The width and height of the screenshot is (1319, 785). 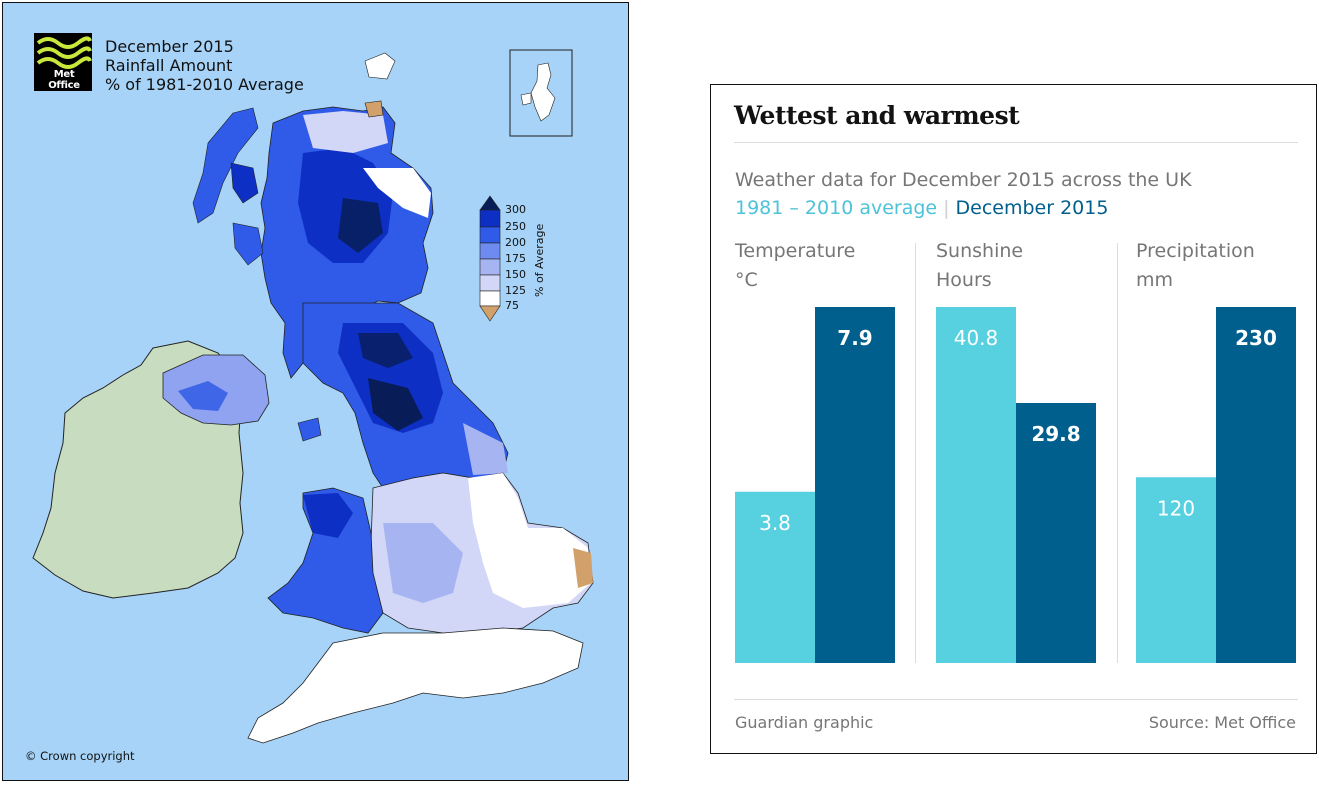 What do you see at coordinates (169, 46) in the screenshot?
I see `map-title-line-1: December 2015` at bounding box center [169, 46].